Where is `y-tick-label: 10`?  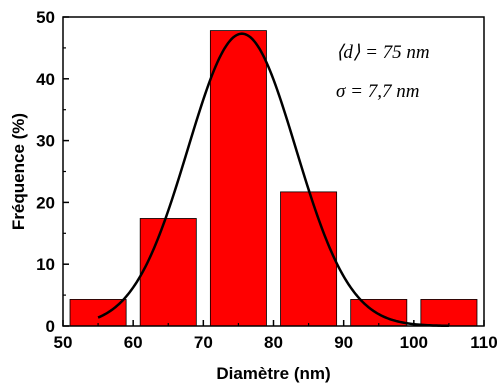
y-tick-label: 10 is located at coordinates (45, 264).